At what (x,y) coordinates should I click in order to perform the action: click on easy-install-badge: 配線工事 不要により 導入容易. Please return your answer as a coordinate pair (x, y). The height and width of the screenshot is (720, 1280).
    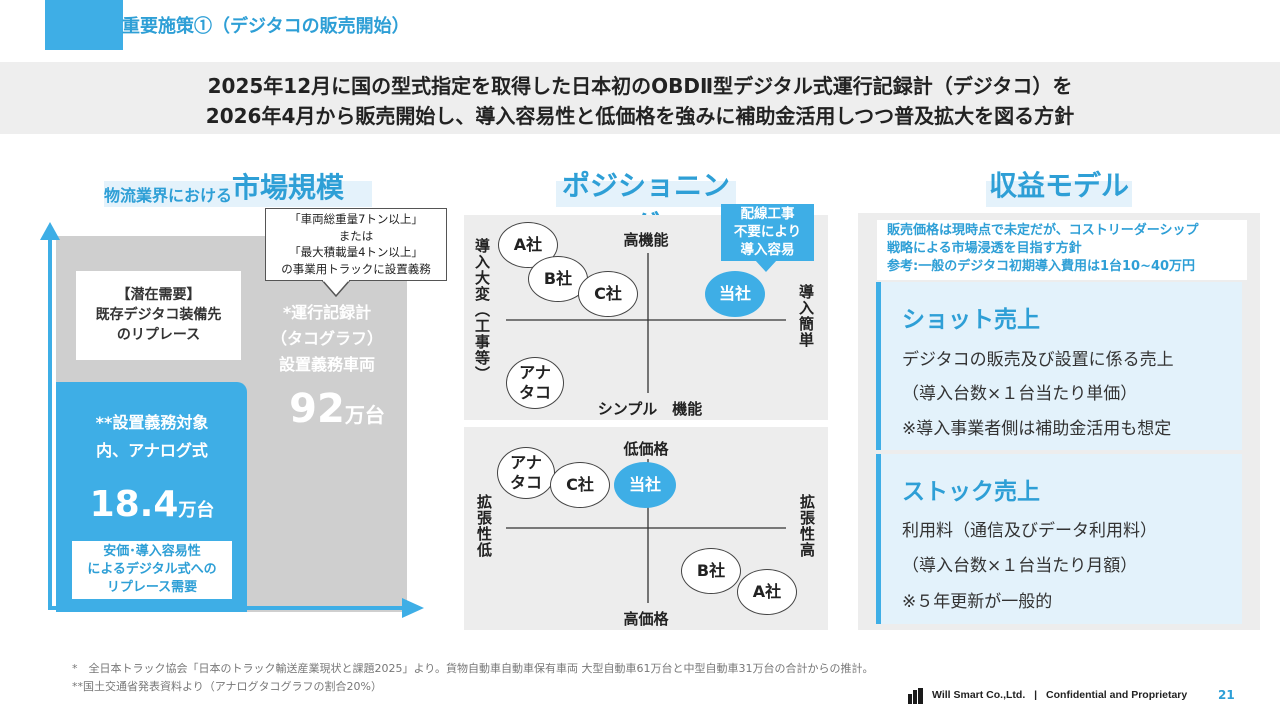
    Looking at the image, I should click on (767, 232).